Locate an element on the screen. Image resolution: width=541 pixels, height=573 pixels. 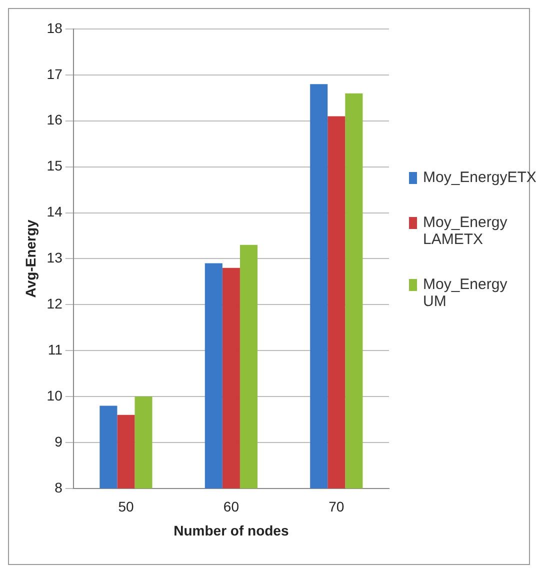
y-tick-label: 11 is located at coordinates (55, 349).